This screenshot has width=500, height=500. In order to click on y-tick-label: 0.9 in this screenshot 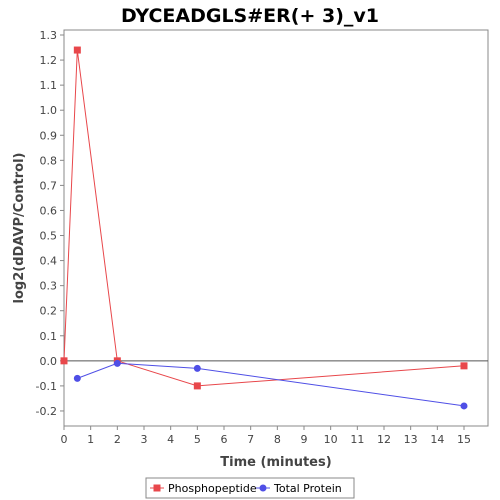, I will do `click(49, 135)`.